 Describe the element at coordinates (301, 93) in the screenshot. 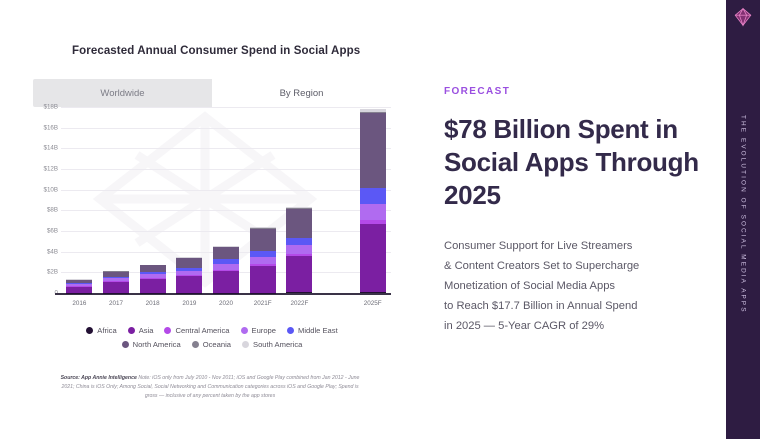

I see `tab-by-region: By Region` at that location.